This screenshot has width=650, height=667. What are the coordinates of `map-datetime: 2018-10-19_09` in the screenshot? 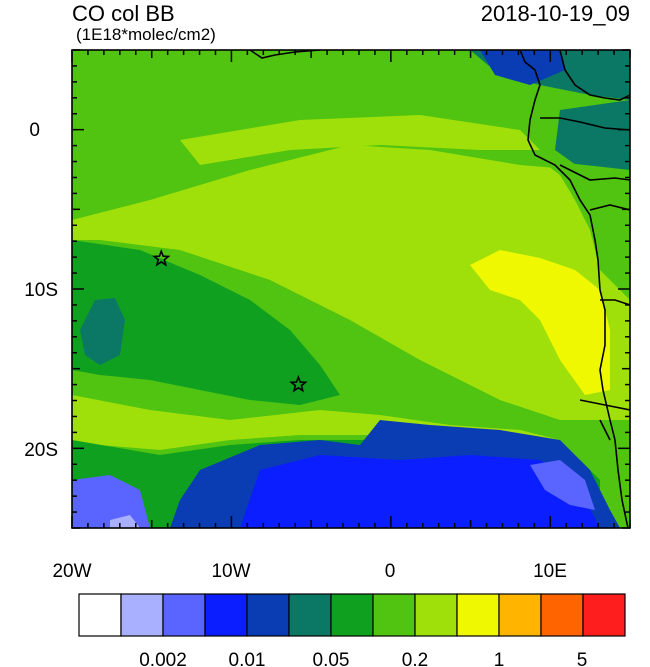 It's located at (555, 13).